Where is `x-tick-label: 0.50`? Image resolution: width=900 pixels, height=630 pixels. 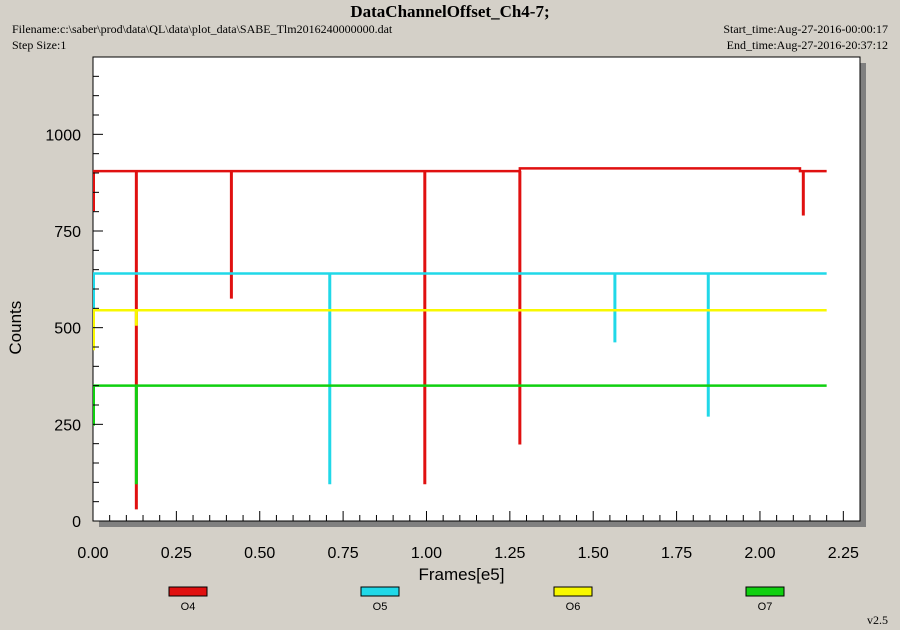
x-tick-label: 0.50 is located at coordinates (259, 553).